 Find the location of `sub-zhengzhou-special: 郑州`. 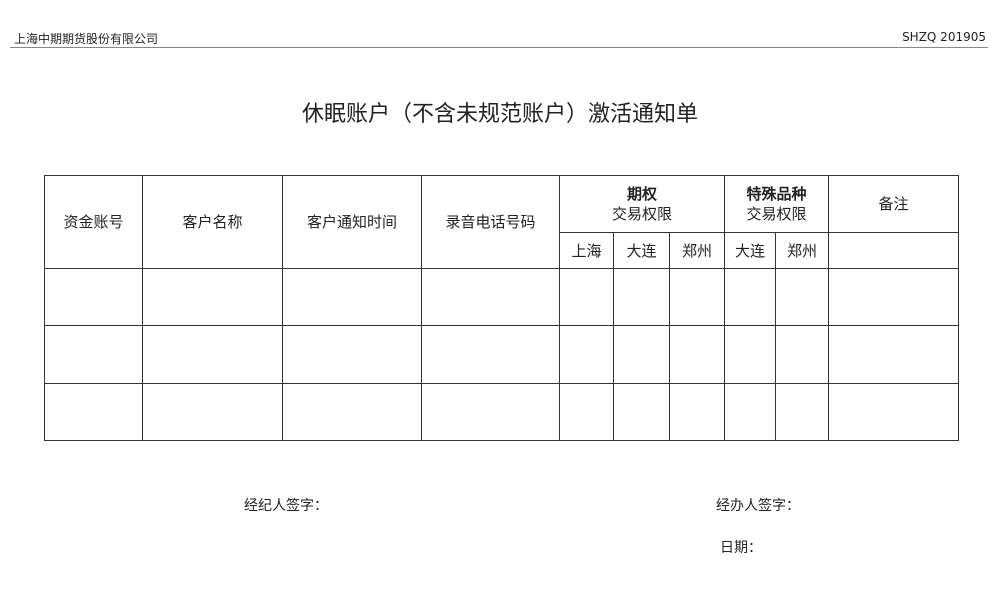

sub-zhengzhou-special: 郑州 is located at coordinates (802, 250).